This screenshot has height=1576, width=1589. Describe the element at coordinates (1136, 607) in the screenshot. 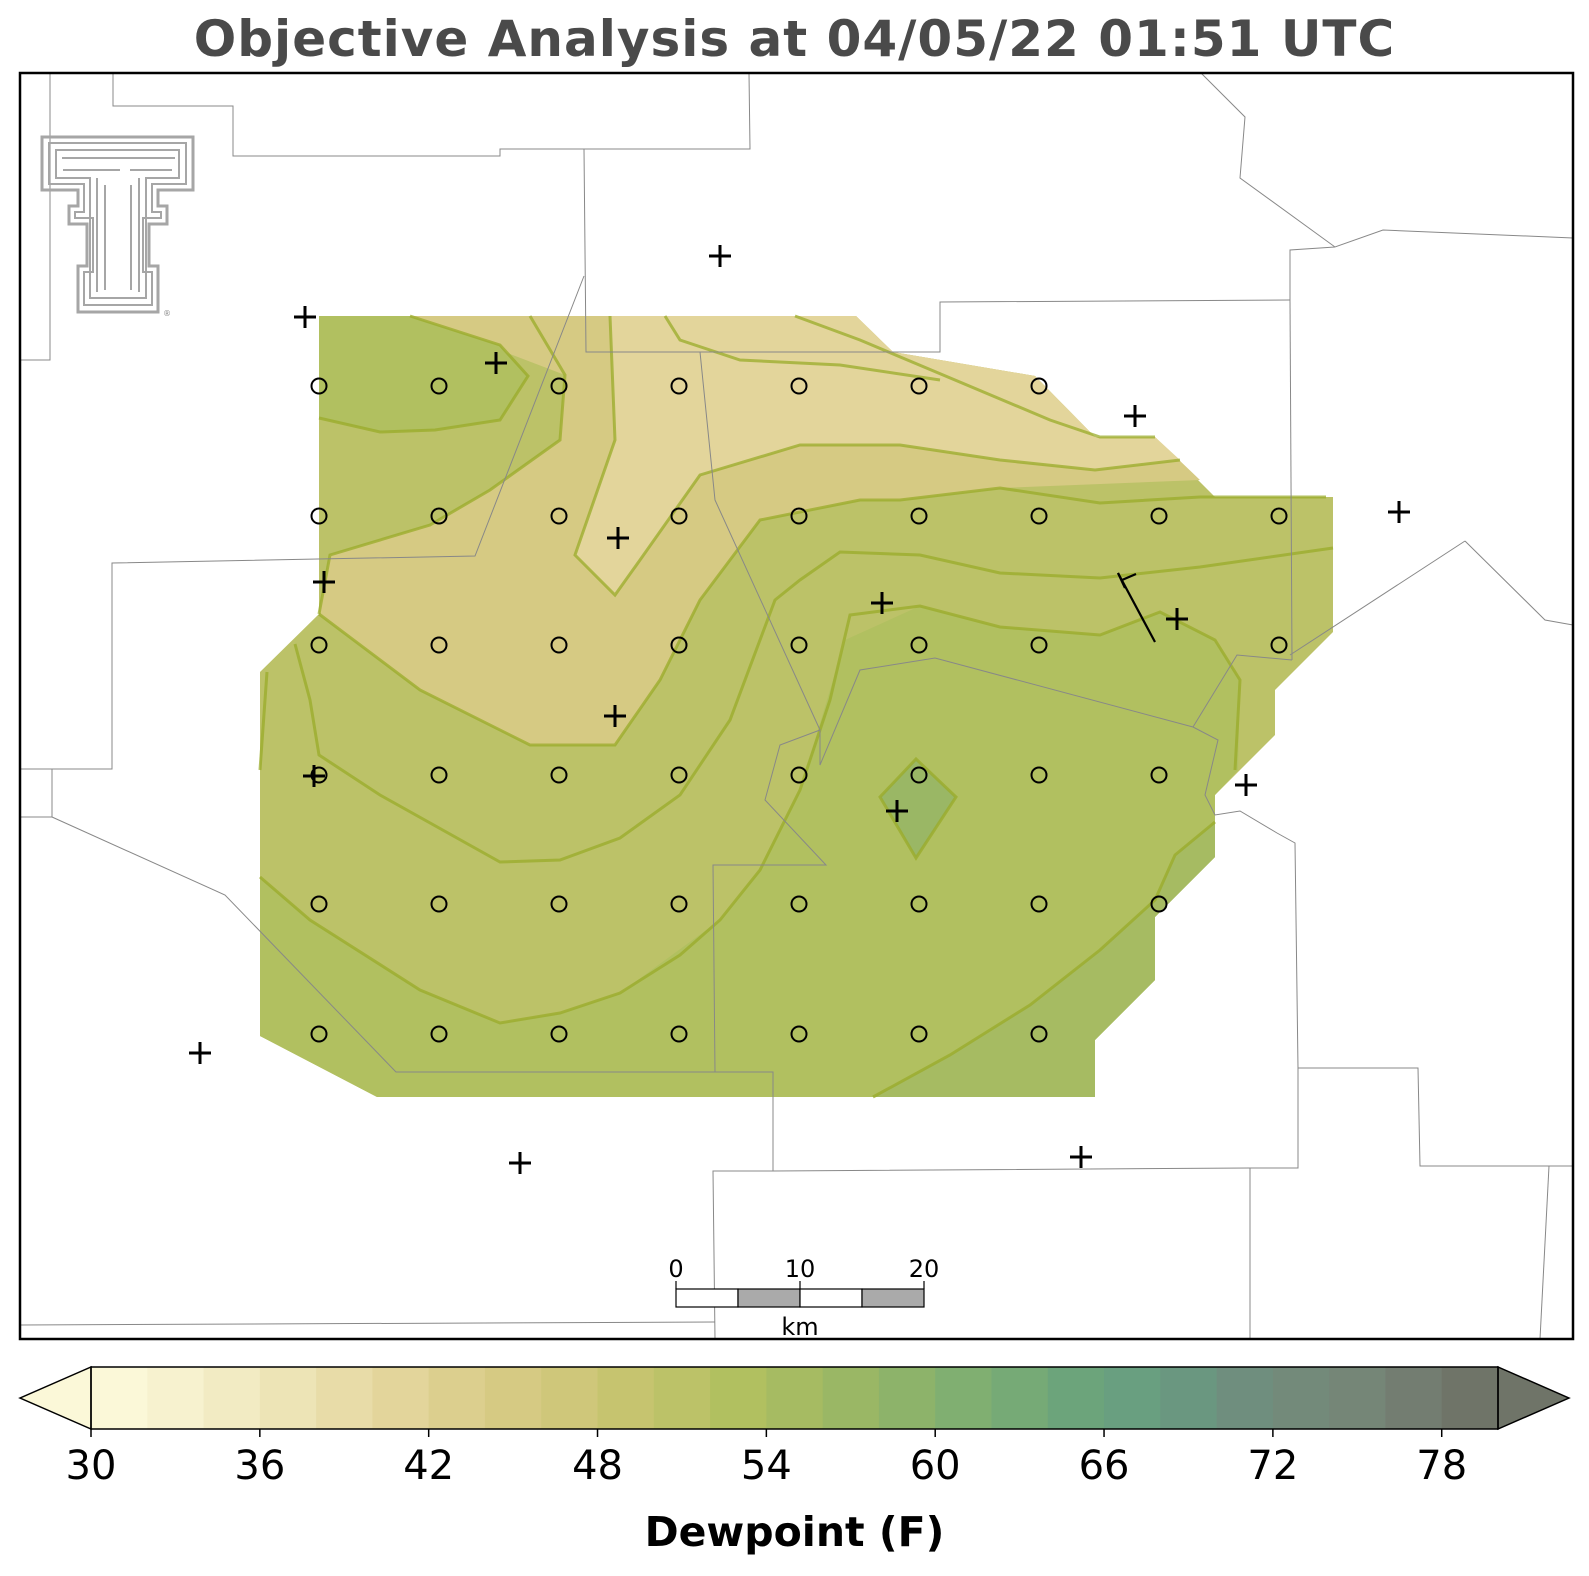

I see `wind-barb` at that location.